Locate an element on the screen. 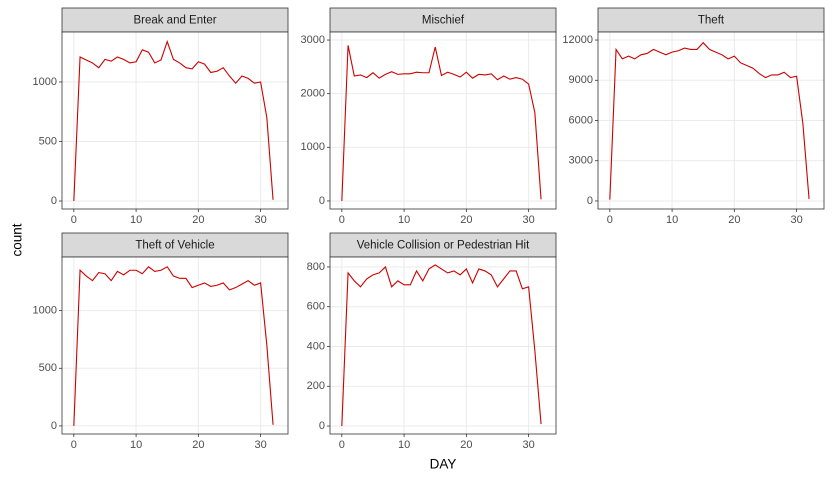  strip-title: Vehicle Collision or Pedestrian Hit is located at coordinates (443, 246).